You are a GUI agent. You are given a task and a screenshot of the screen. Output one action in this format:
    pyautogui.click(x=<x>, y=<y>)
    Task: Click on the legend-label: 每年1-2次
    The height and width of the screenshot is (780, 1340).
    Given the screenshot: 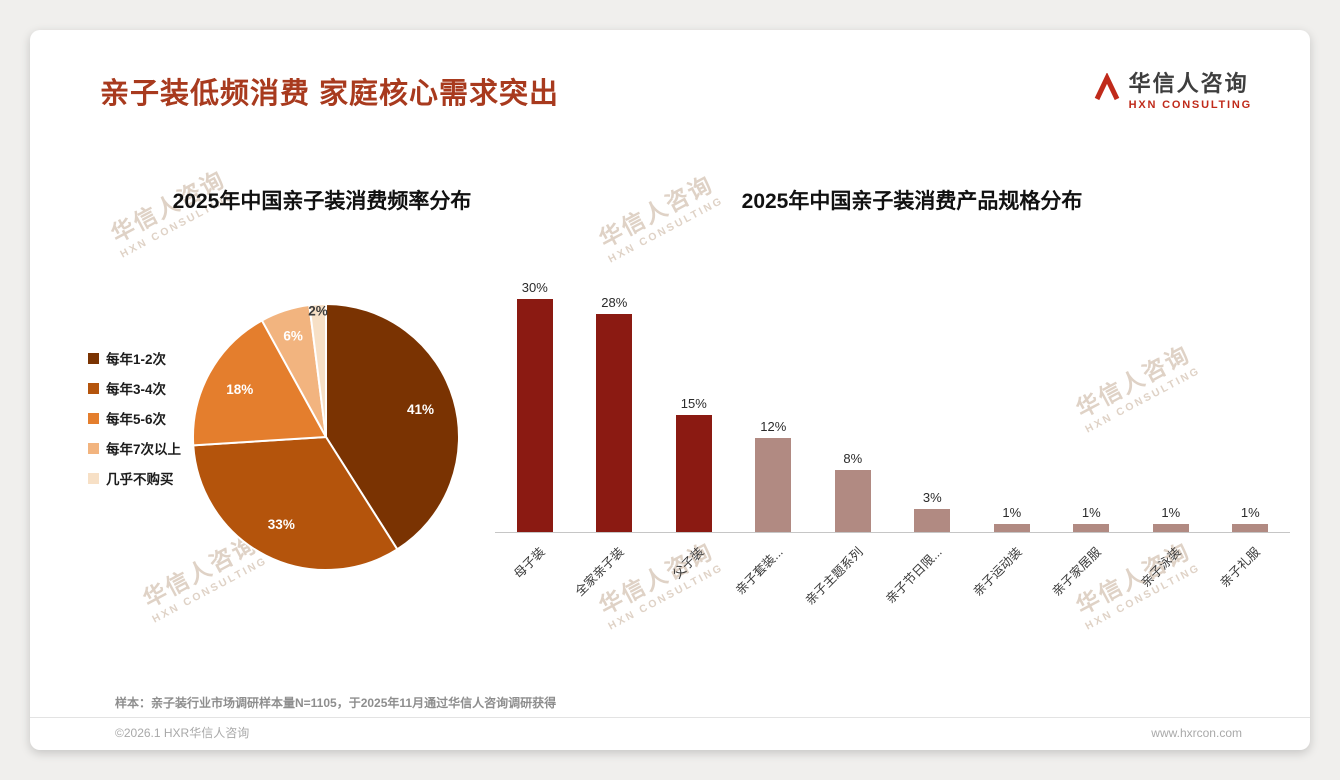 What is the action you would take?
    pyautogui.click(x=136, y=359)
    